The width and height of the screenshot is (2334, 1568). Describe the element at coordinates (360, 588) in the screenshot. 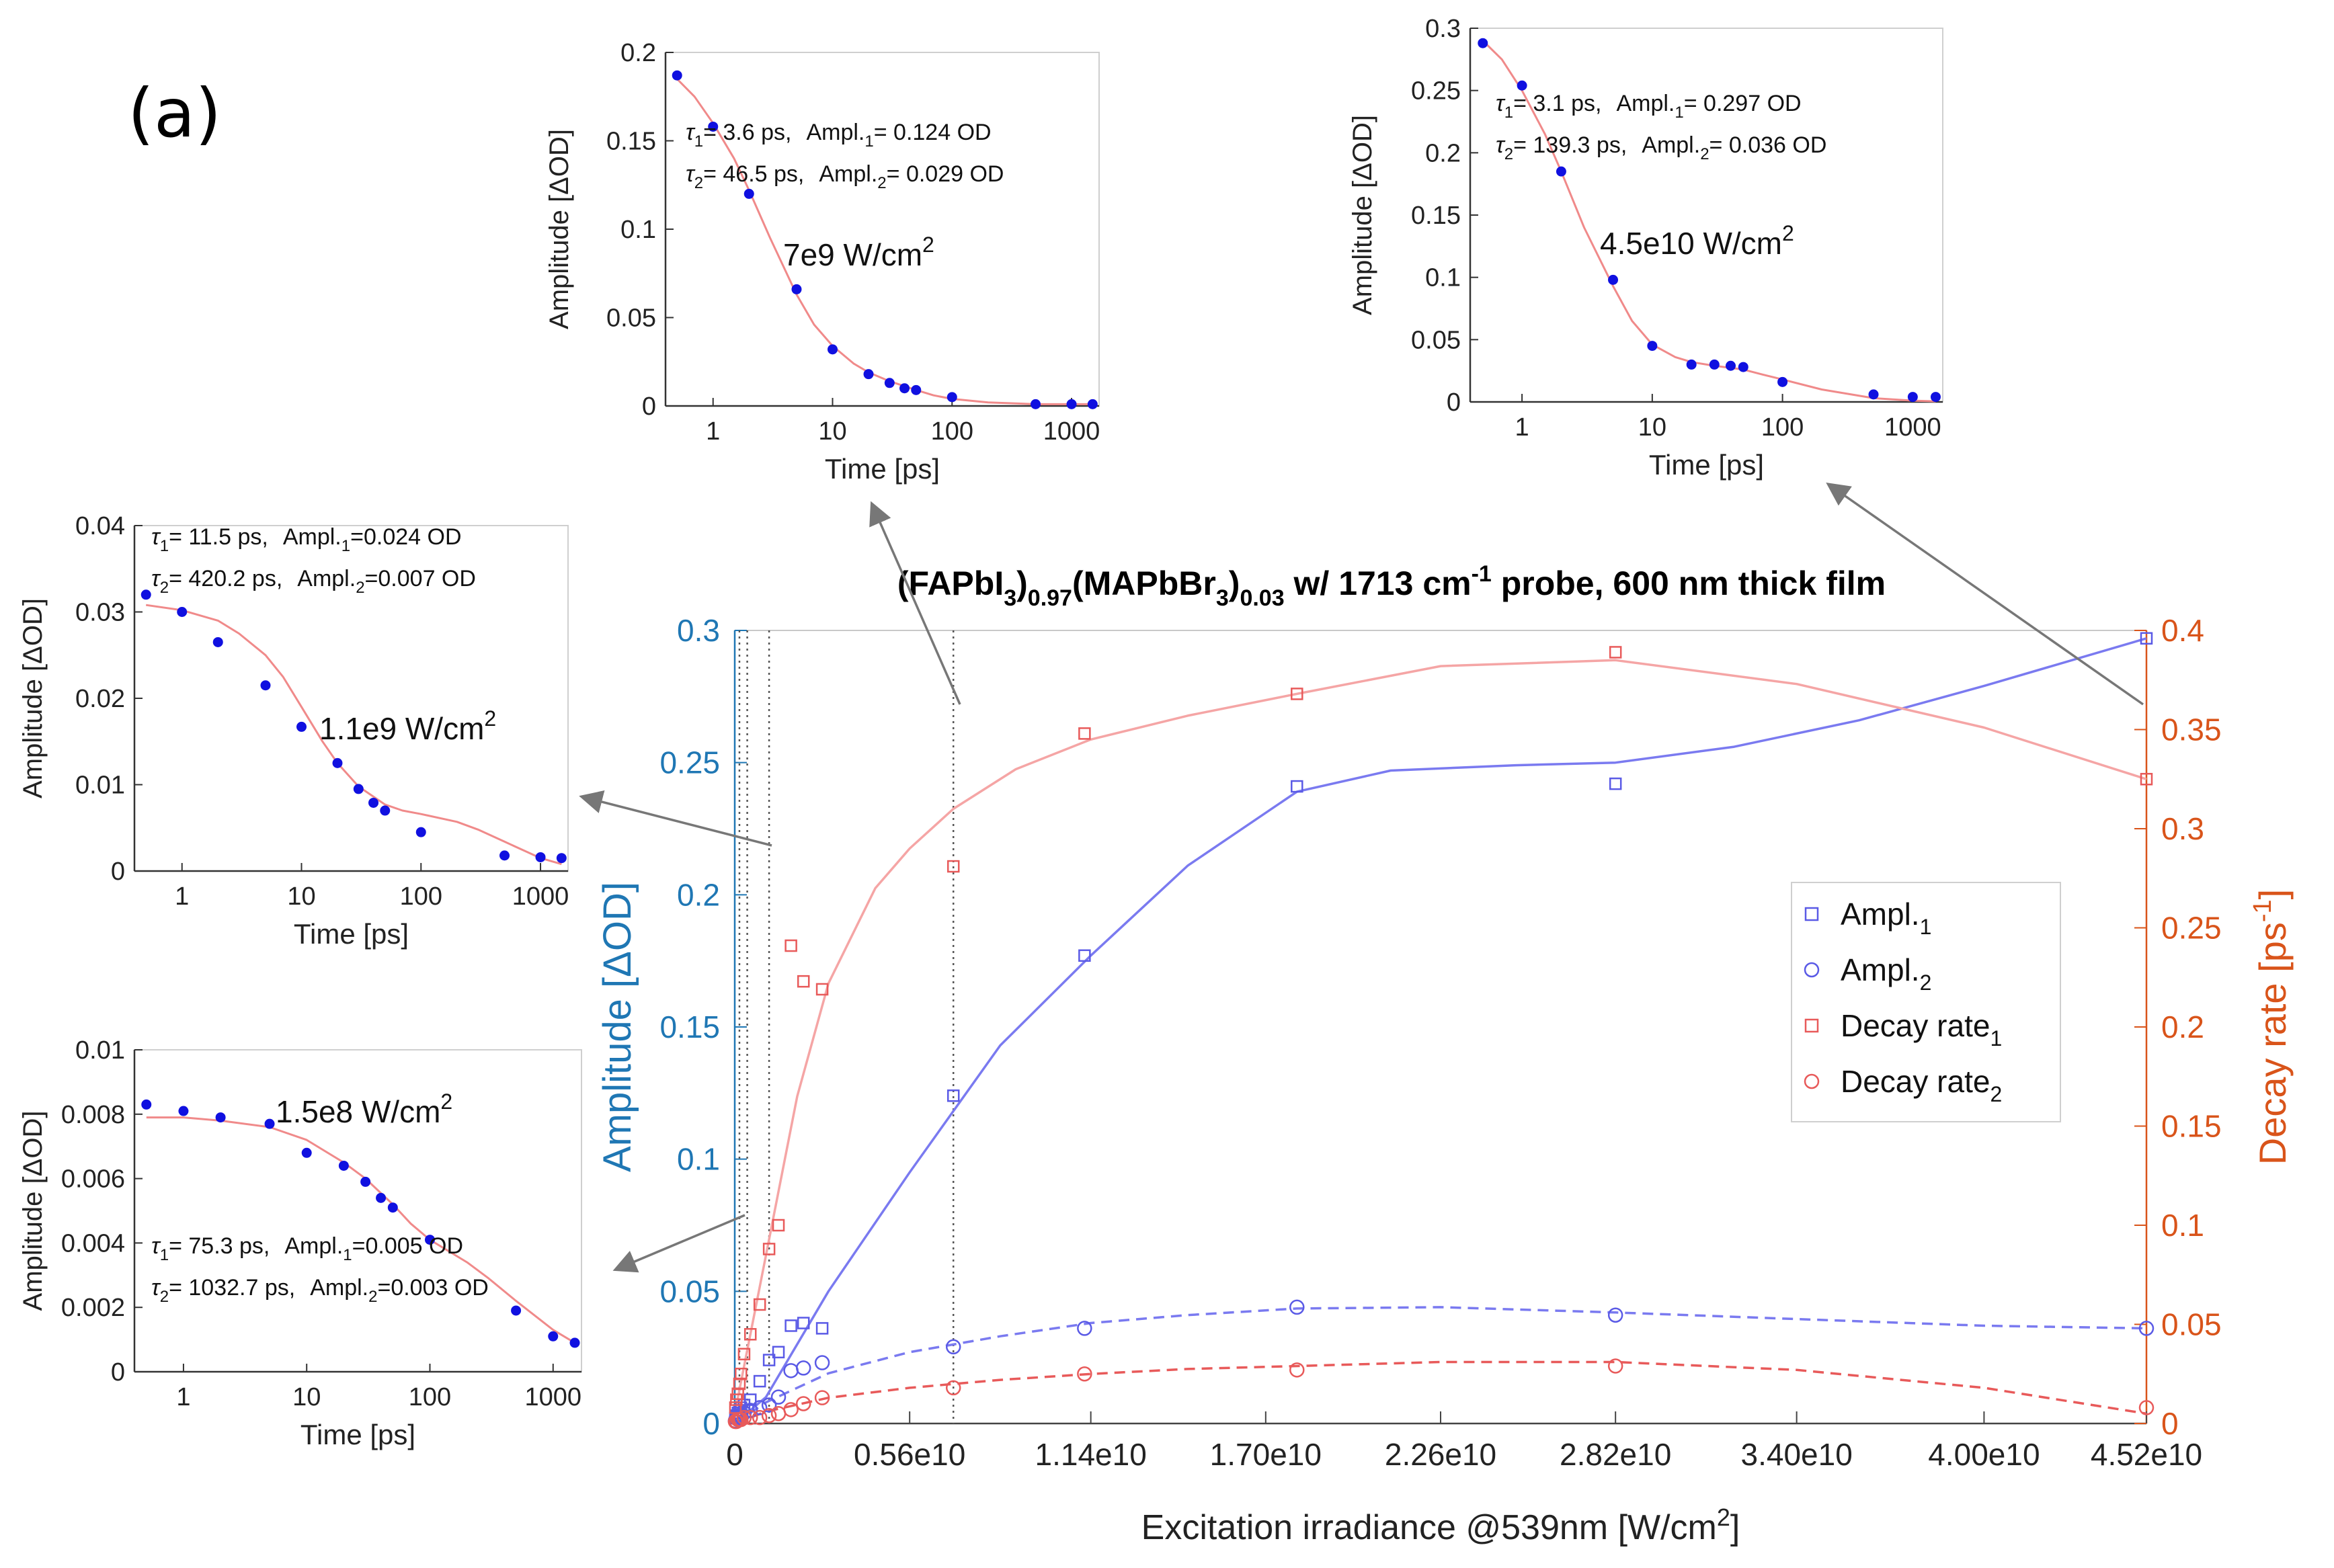

I see `ampl-sub: 2` at that location.